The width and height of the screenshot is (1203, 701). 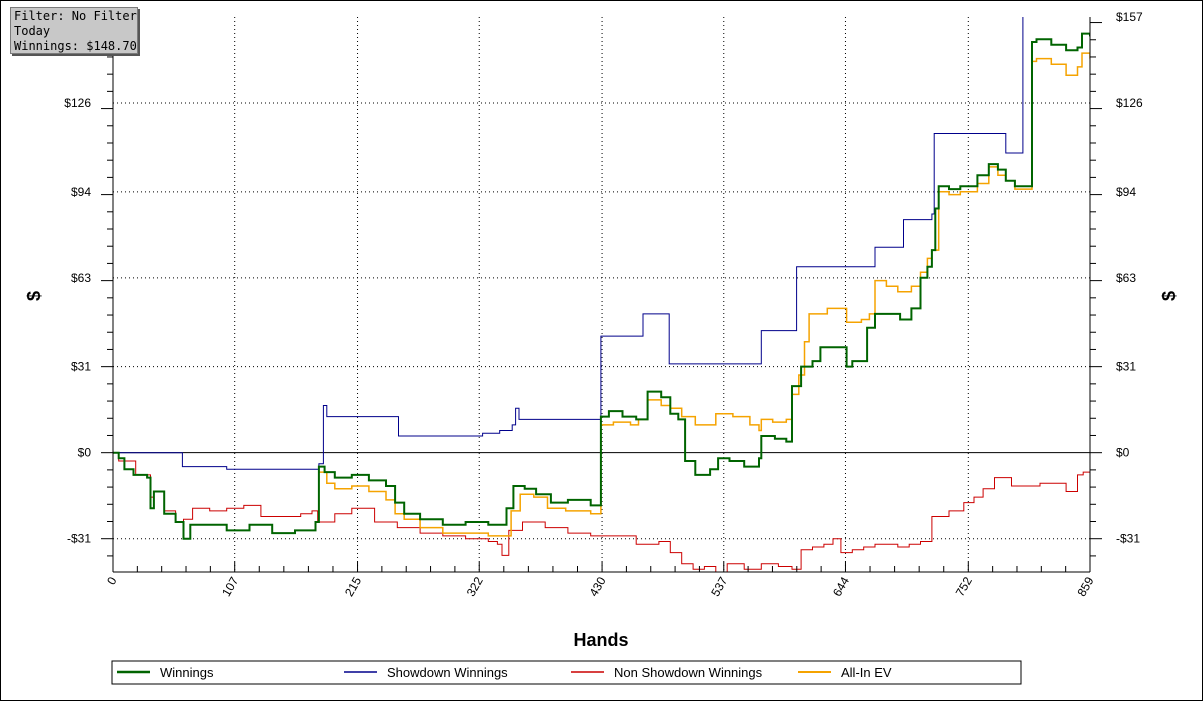 What do you see at coordinates (81, 278) in the screenshot?
I see `y-tick-label-left: $63` at bounding box center [81, 278].